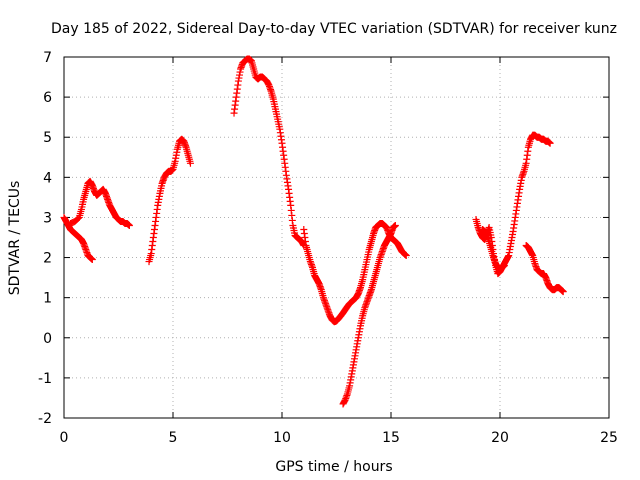 Image resolution: width=640 pixels, height=480 pixels. What do you see at coordinates (173, 438) in the screenshot?
I see `x-tick-label: 5` at bounding box center [173, 438].